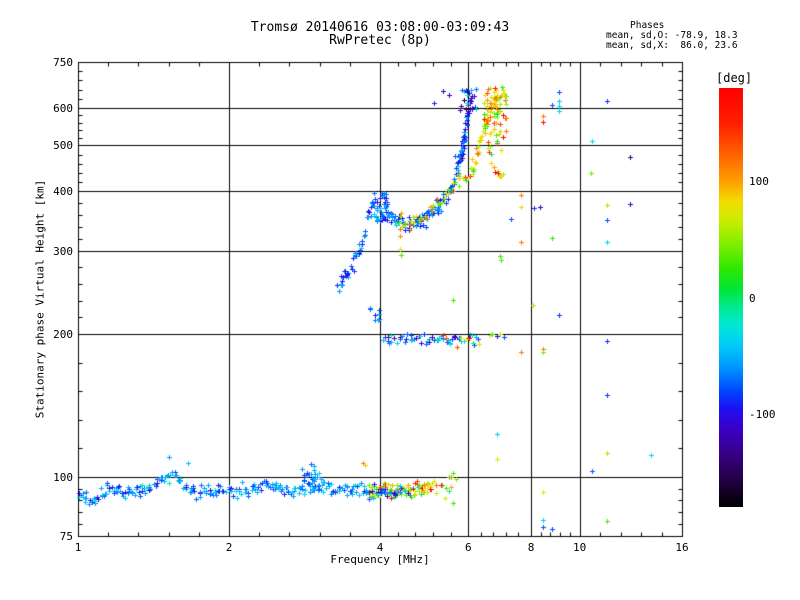  What do you see at coordinates (63, 62) in the screenshot?
I see `y-tick-label: 750` at bounding box center [63, 62].